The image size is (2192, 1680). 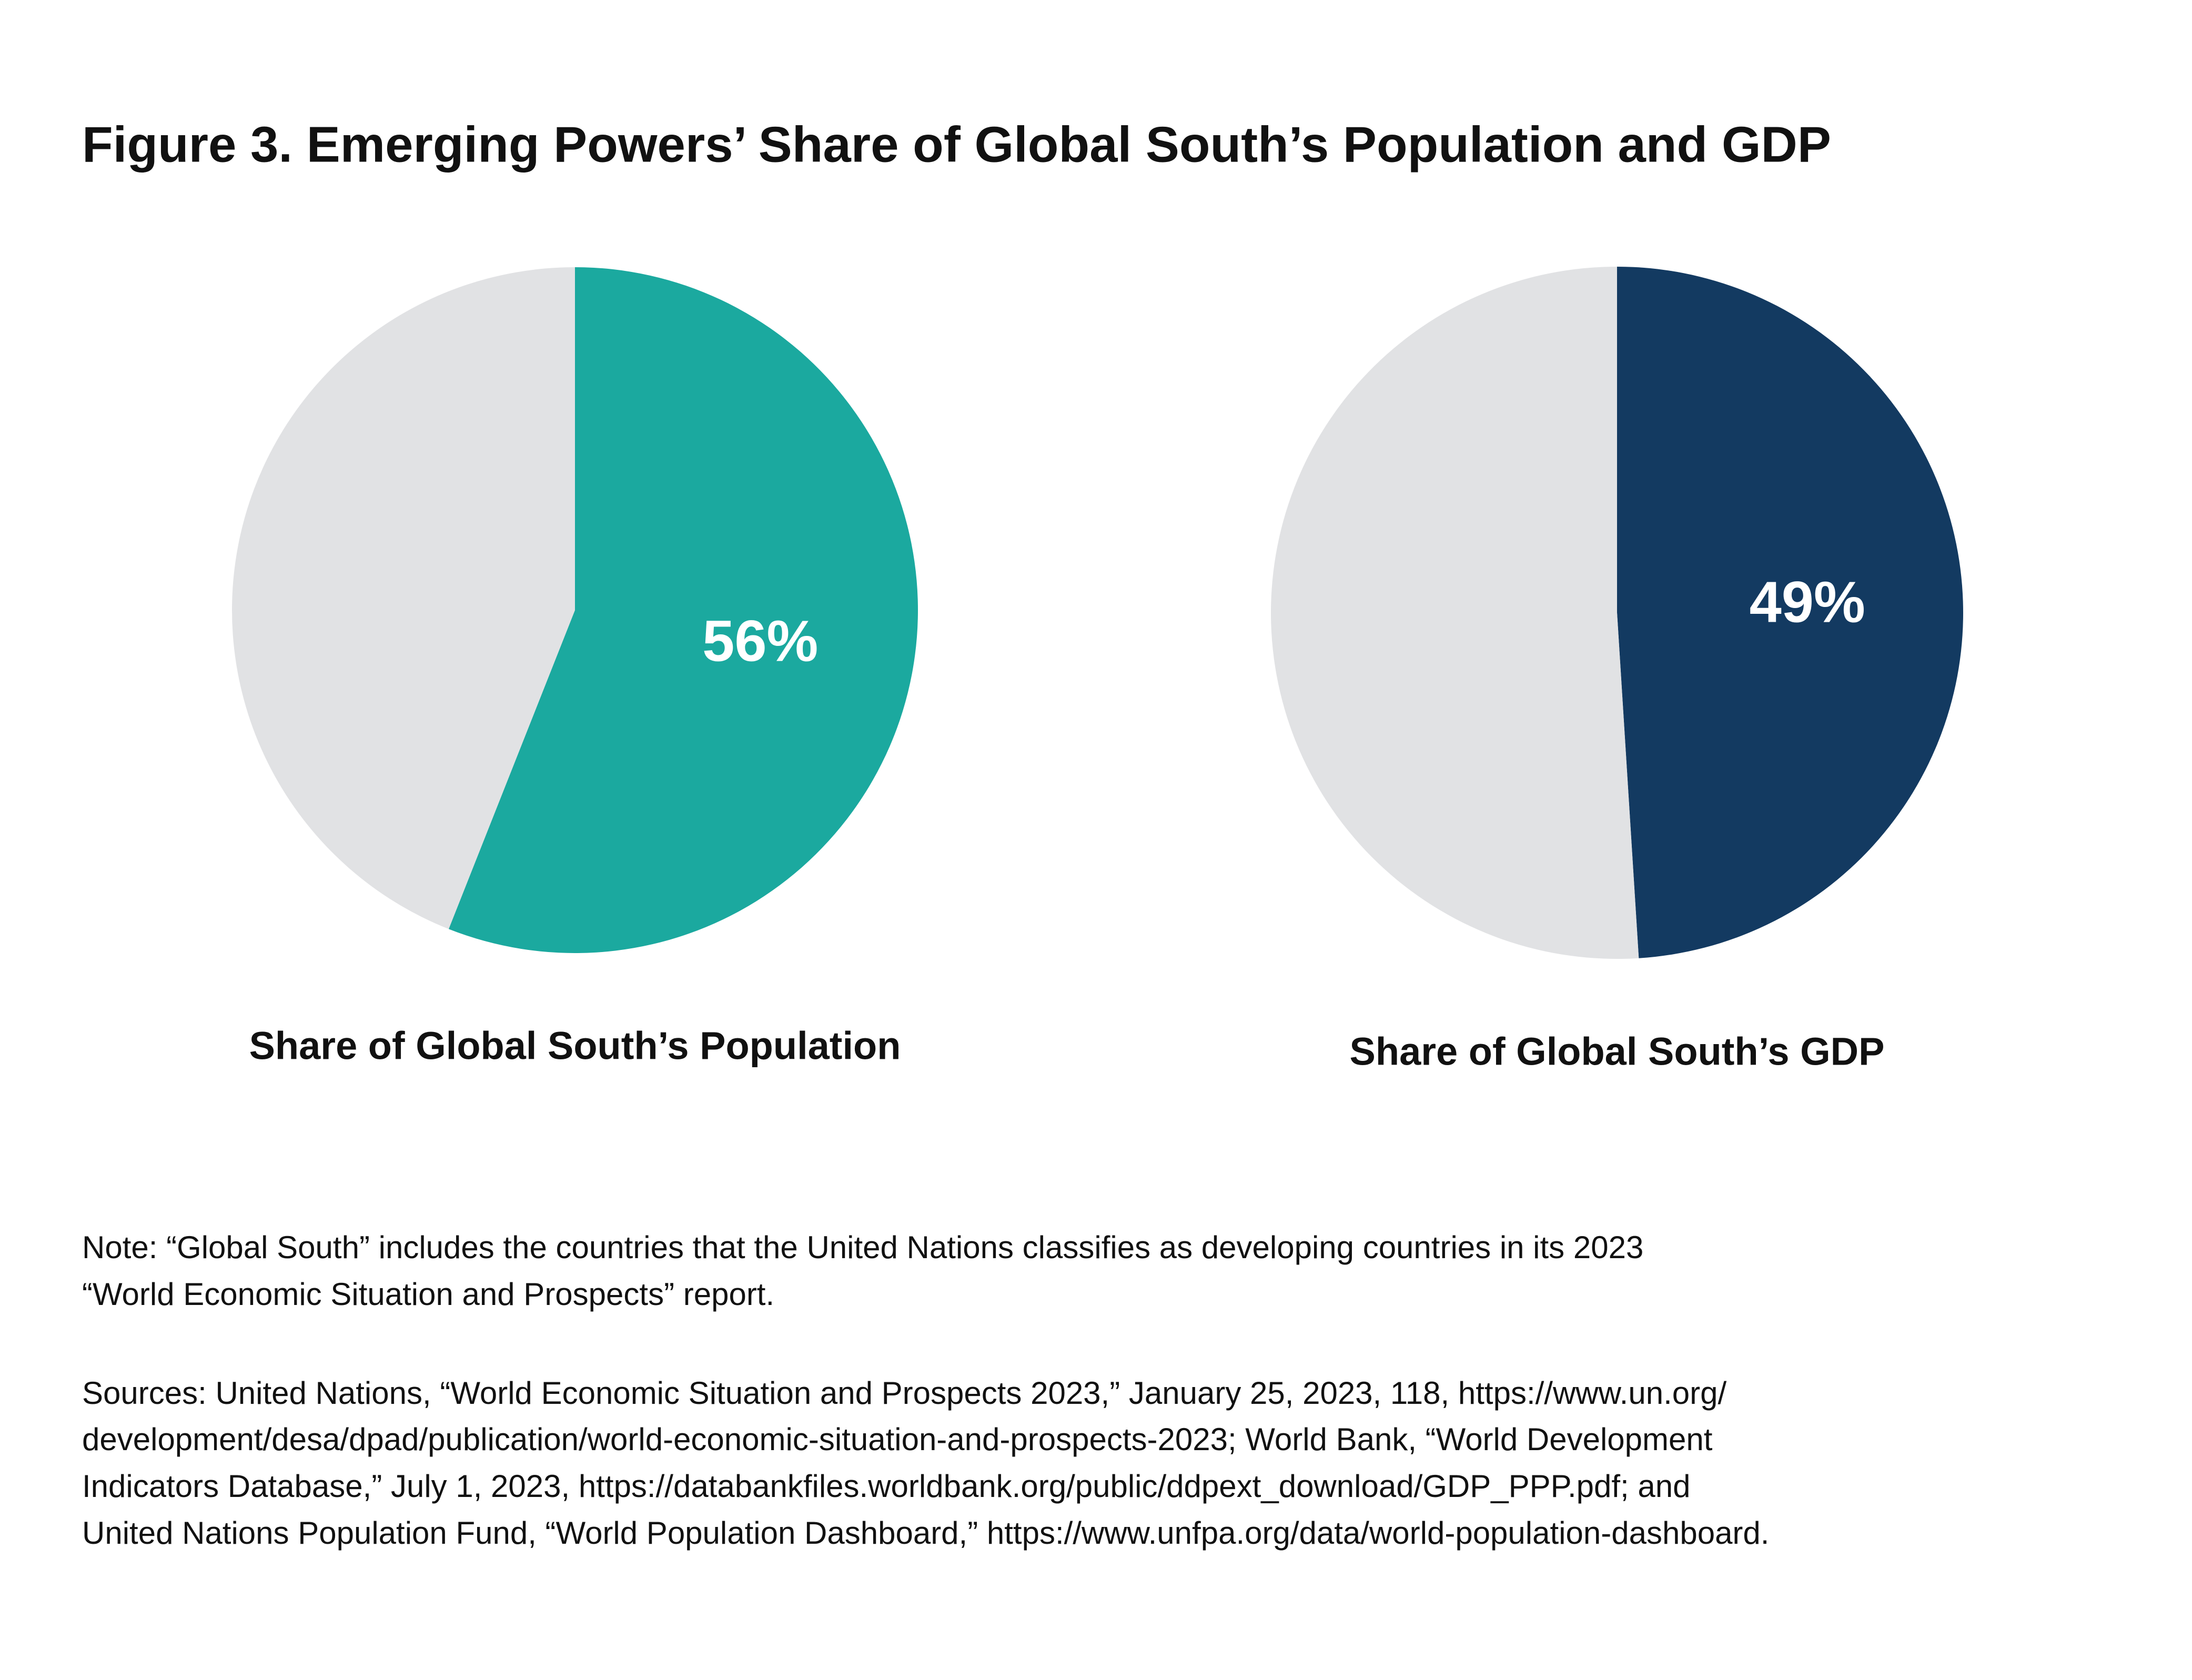 What do you see at coordinates (1808, 602) in the screenshot?
I see `value-label: 49%` at bounding box center [1808, 602].